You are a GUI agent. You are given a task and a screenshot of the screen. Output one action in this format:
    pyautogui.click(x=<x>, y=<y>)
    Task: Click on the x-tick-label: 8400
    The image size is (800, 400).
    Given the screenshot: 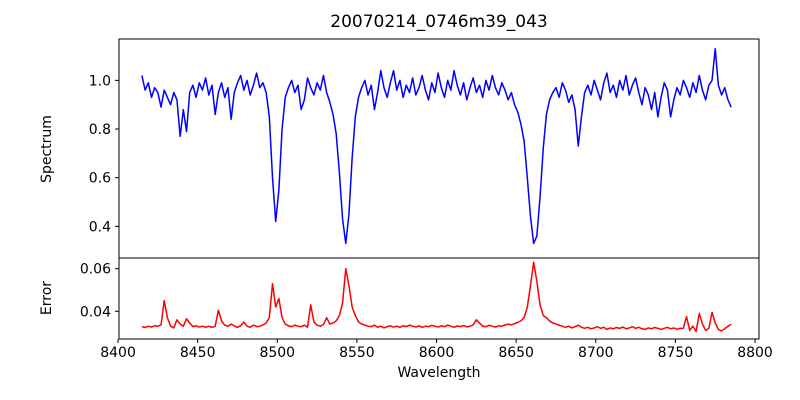 What is the action you would take?
    pyautogui.click(x=118, y=353)
    